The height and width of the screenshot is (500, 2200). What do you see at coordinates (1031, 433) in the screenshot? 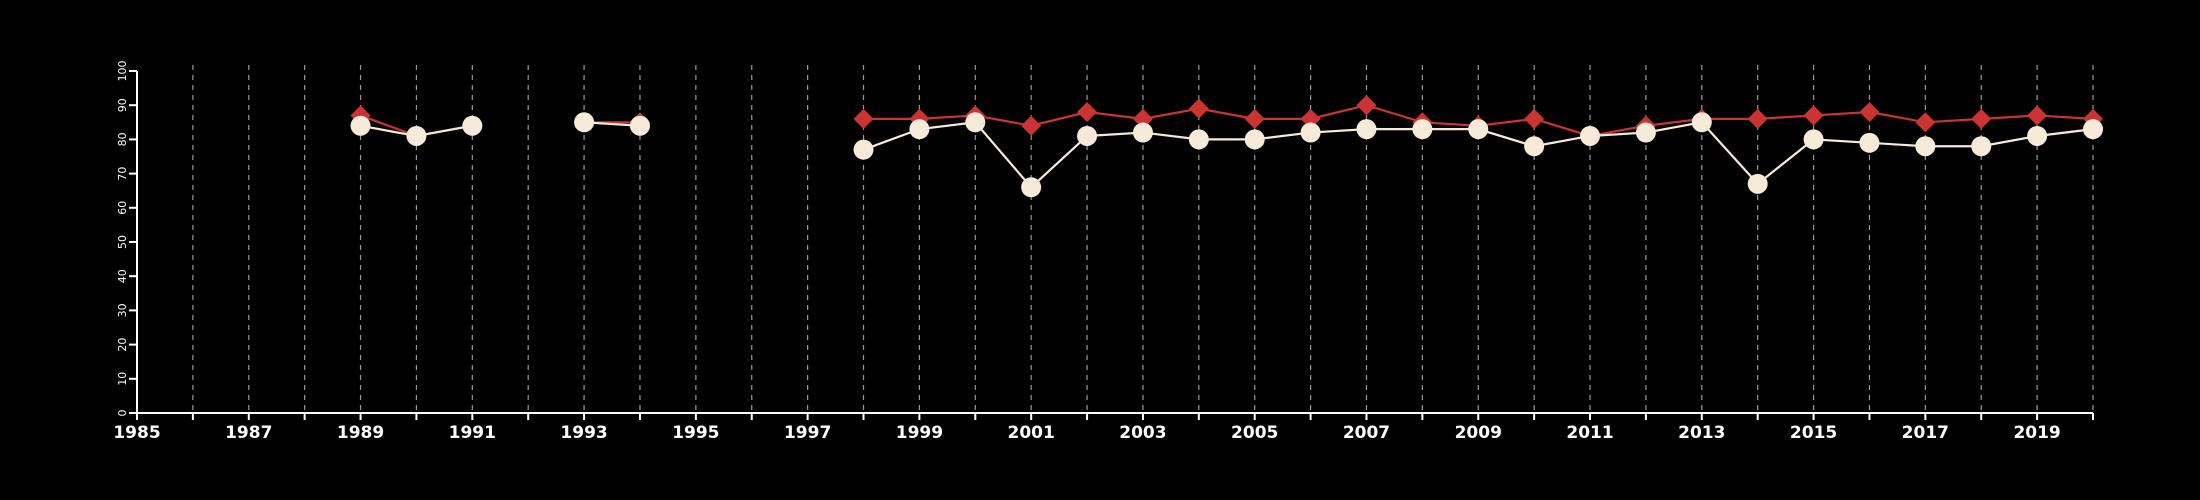
I see `x-tick-label: 2001` at bounding box center [1031, 433].